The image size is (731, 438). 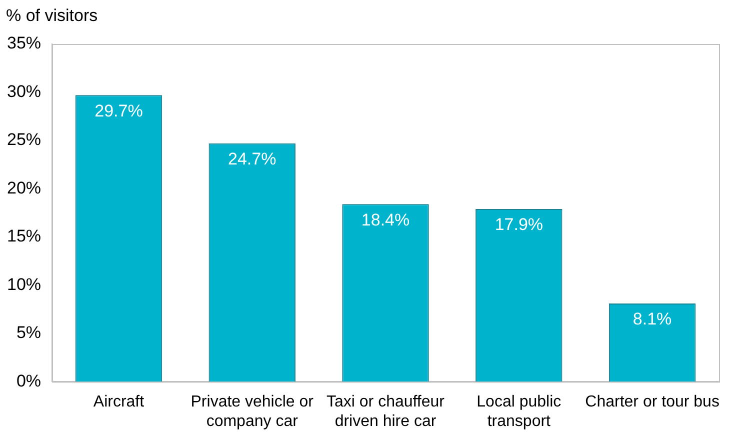 I want to click on y-tick-label: 15%, so click(x=24, y=236).